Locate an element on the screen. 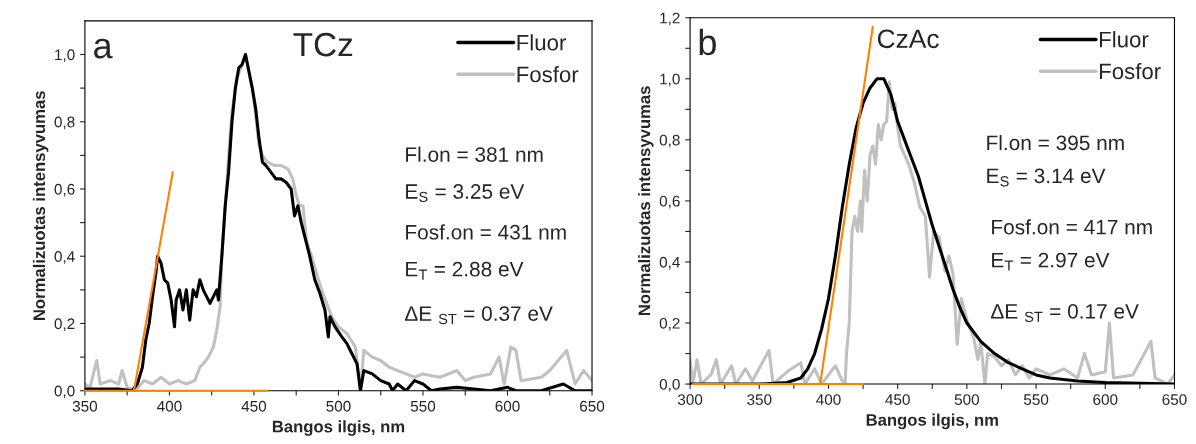 This screenshot has height=444, width=1196. annotation: E$_{S}$ = 3.25 eV is located at coordinates (465, 193).